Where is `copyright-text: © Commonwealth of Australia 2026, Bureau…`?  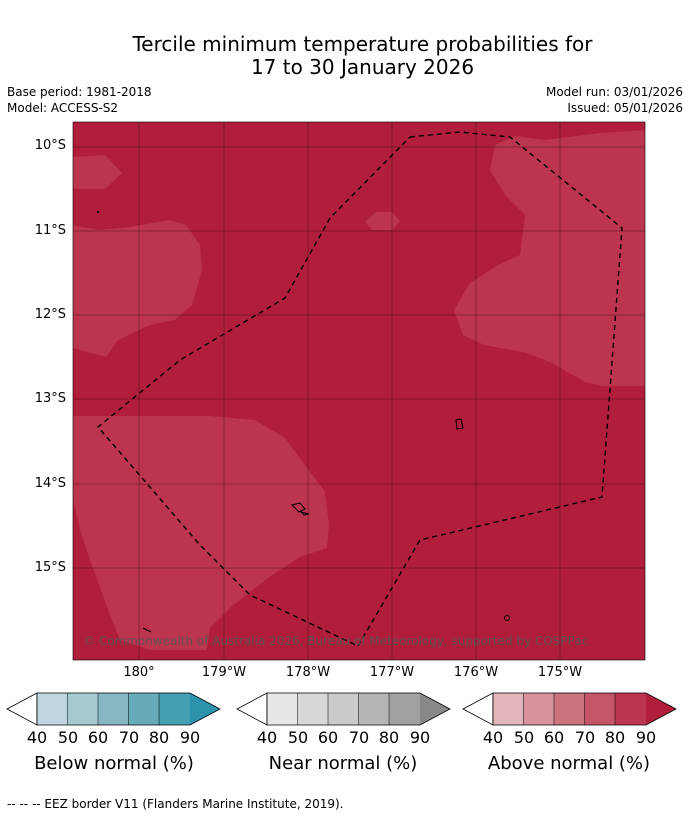 copyright-text: © Commonwealth of Australia 2026, Bureau… is located at coordinates (335, 641).